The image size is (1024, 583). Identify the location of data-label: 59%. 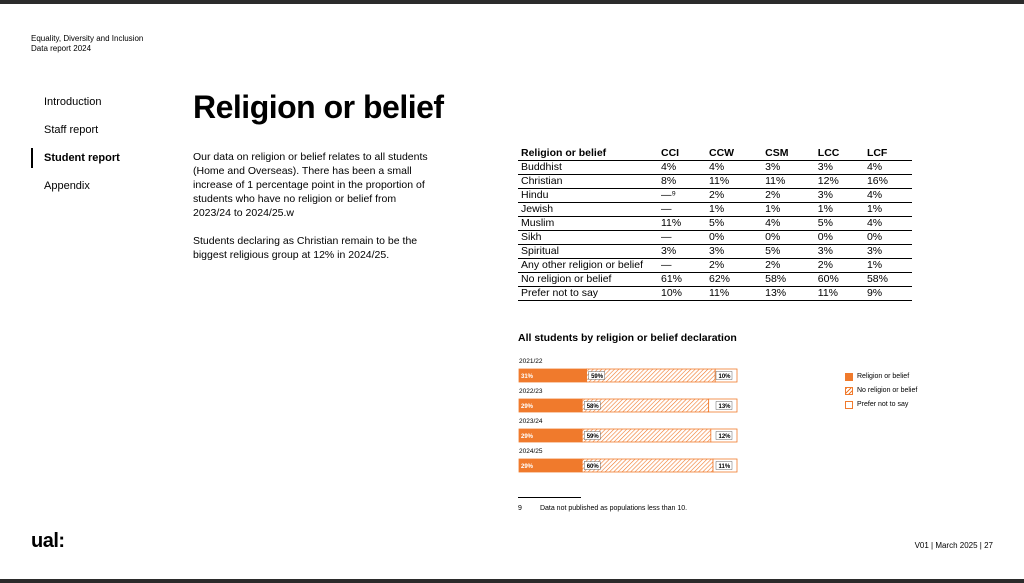
(597, 377).